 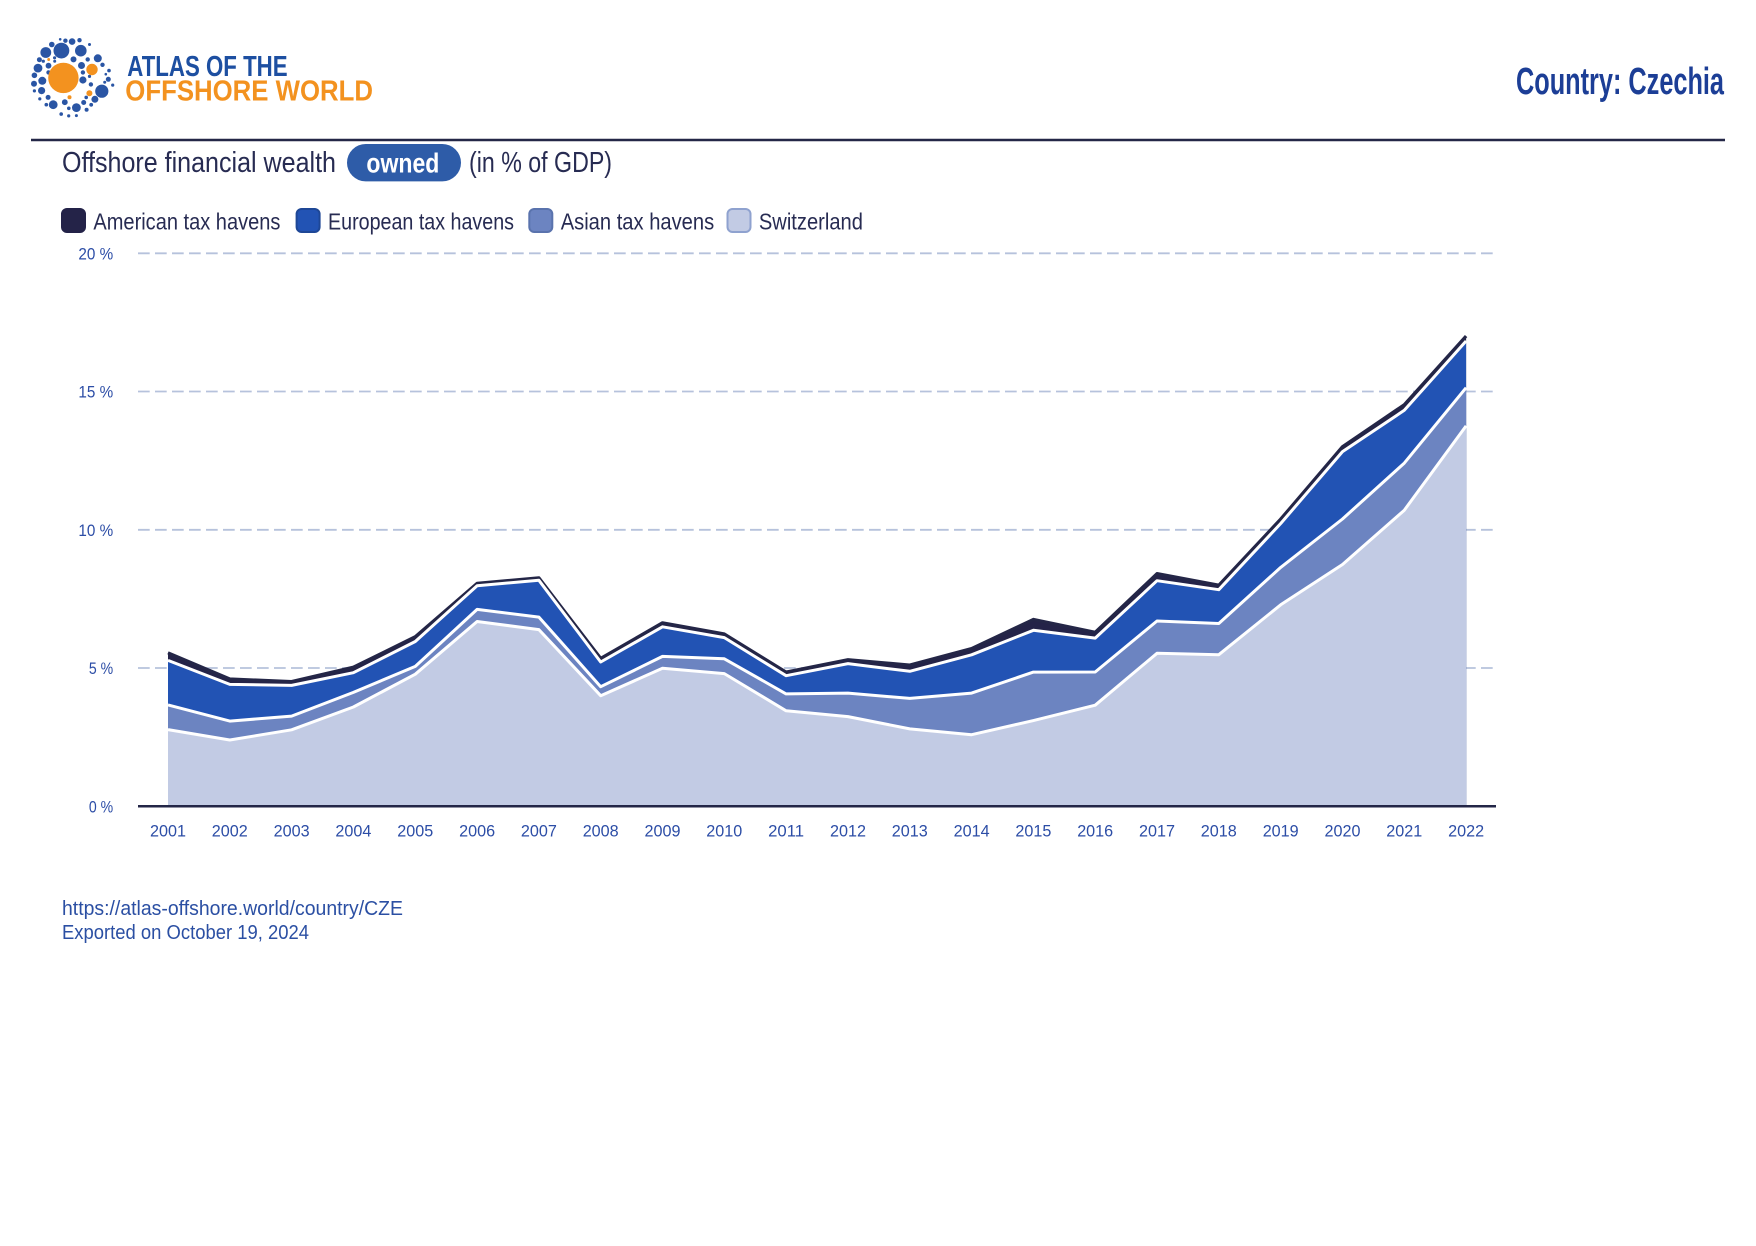 I want to click on svg-text: Asian tax havens, so click(x=638, y=222).